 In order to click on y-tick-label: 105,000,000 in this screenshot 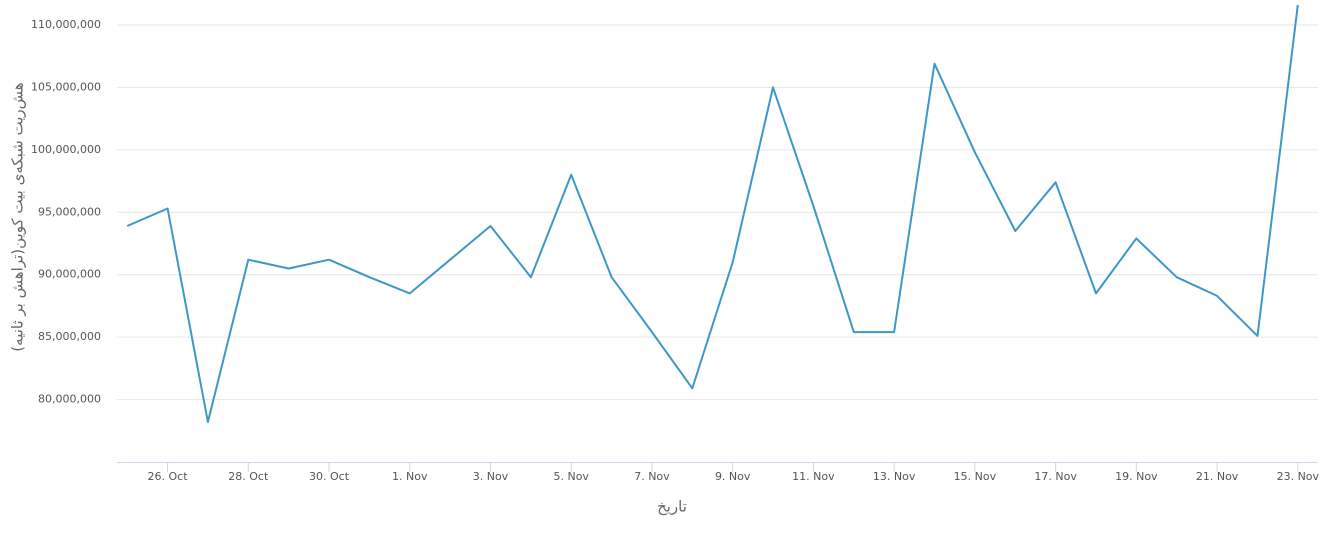, I will do `click(66, 86)`.